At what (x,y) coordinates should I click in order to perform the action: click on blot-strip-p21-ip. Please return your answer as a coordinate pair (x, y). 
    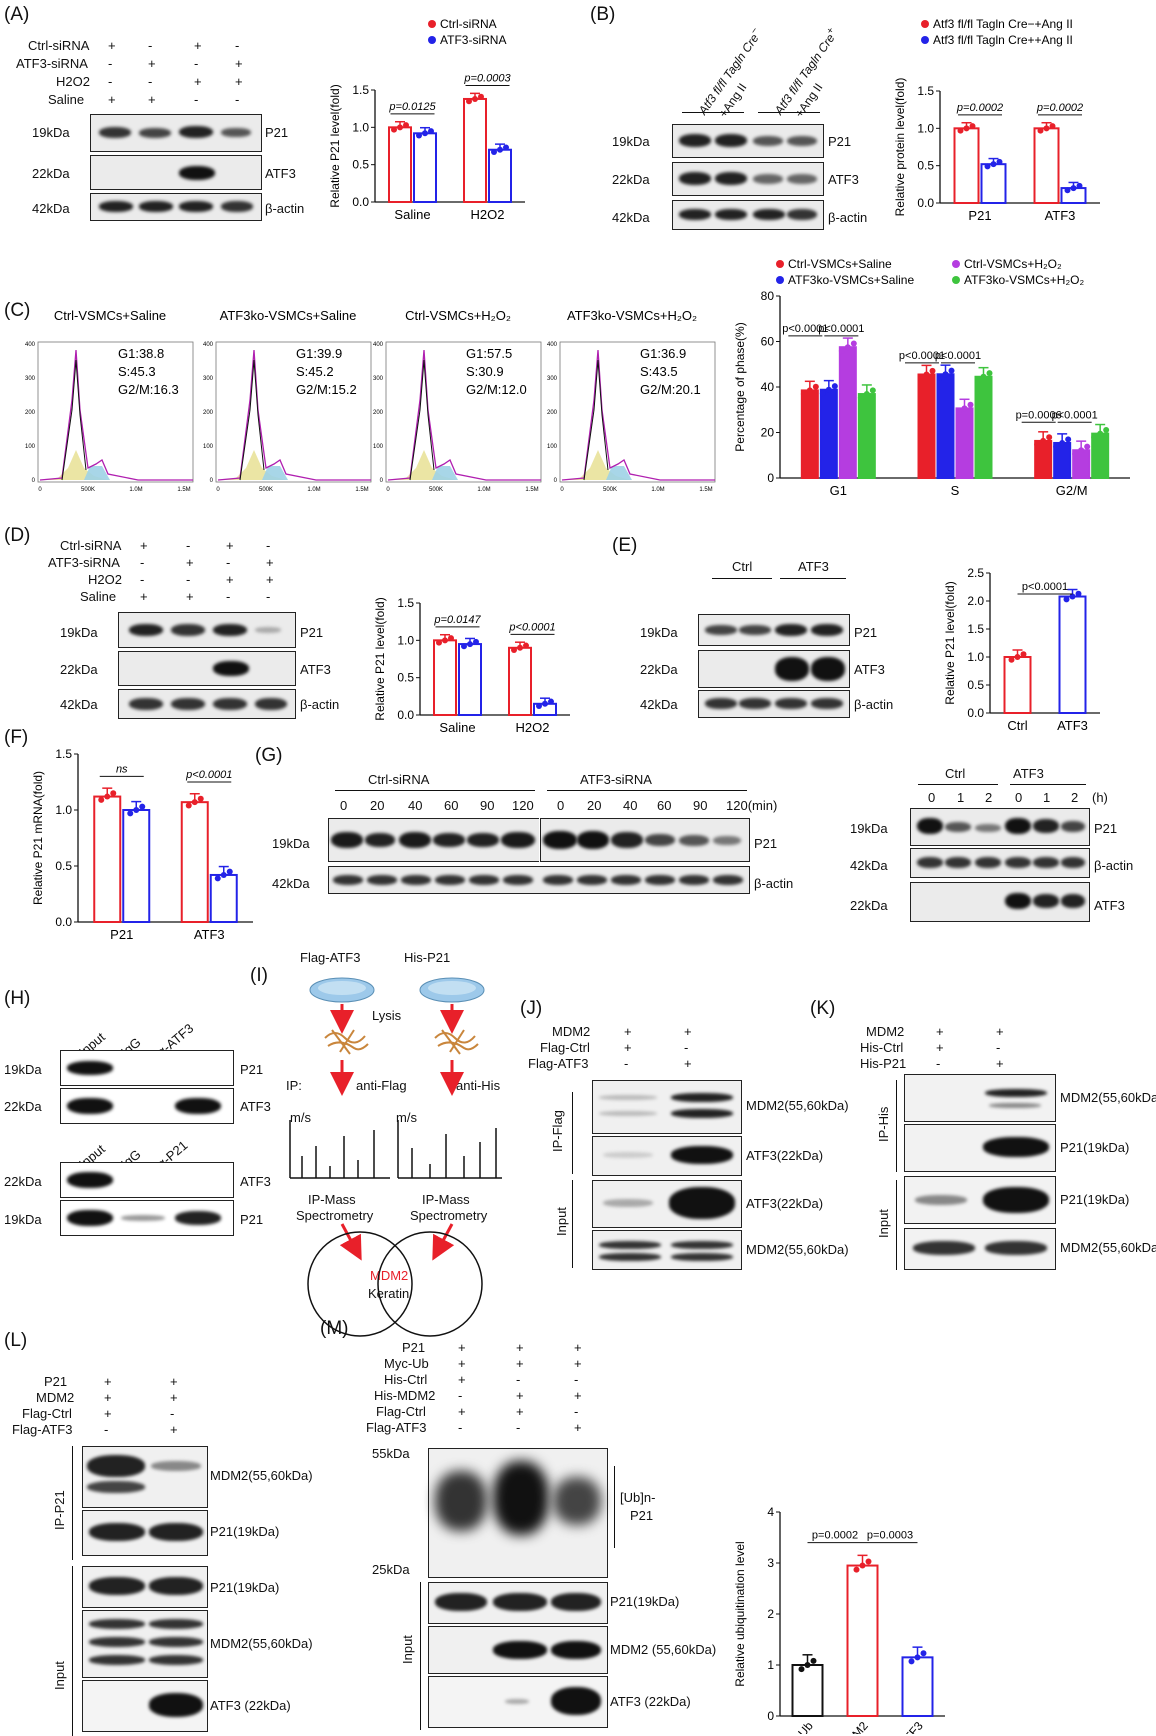
    Looking at the image, I should click on (145, 1533).